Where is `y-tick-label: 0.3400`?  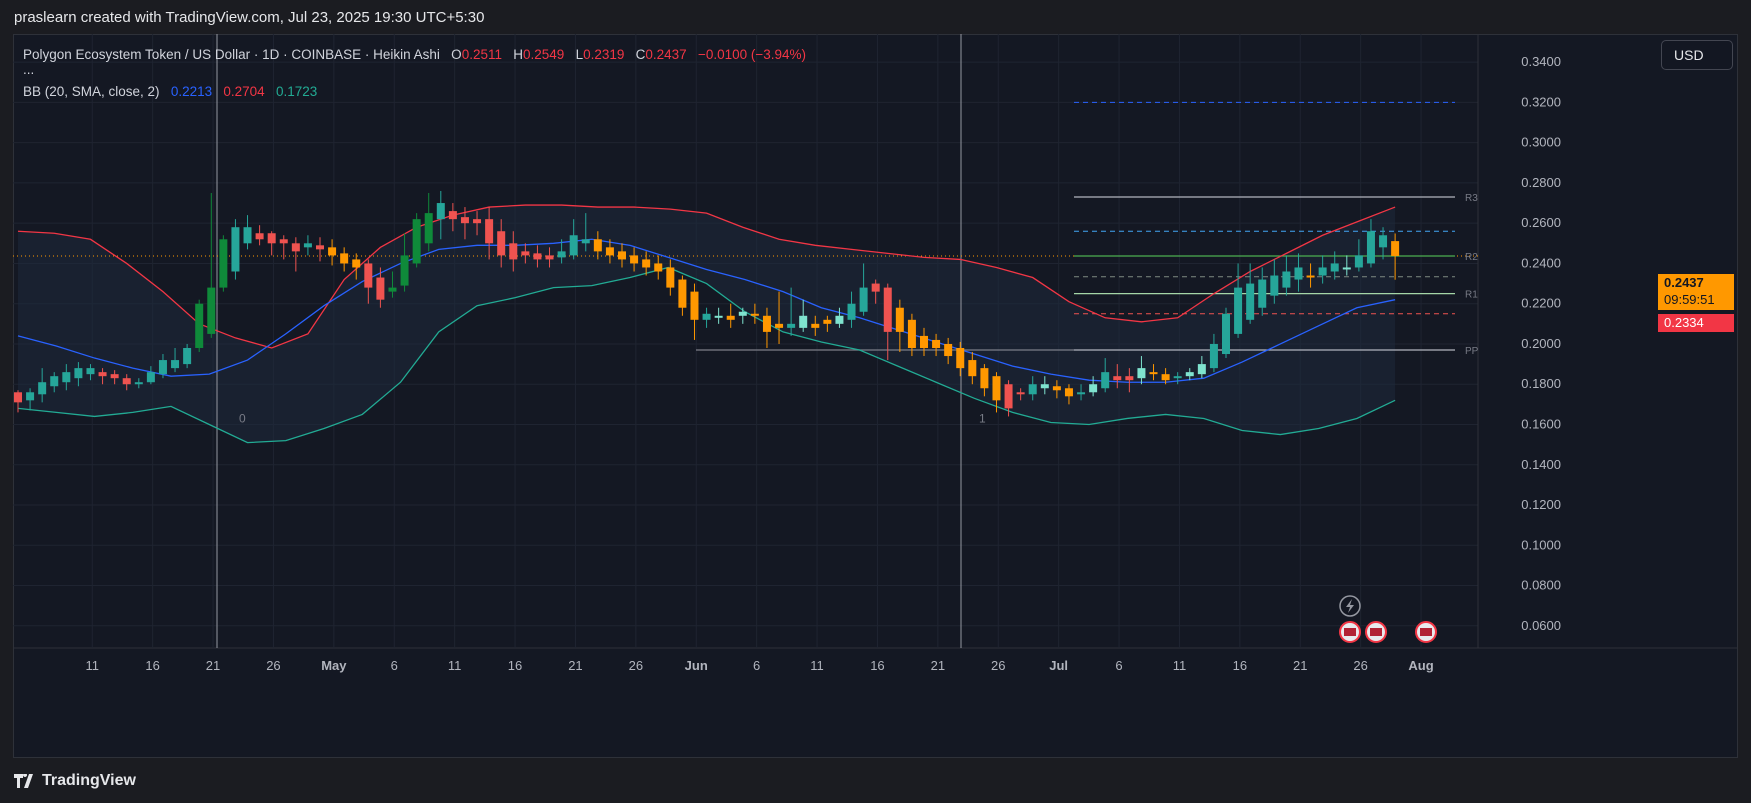
y-tick-label: 0.3400 is located at coordinates (1541, 61).